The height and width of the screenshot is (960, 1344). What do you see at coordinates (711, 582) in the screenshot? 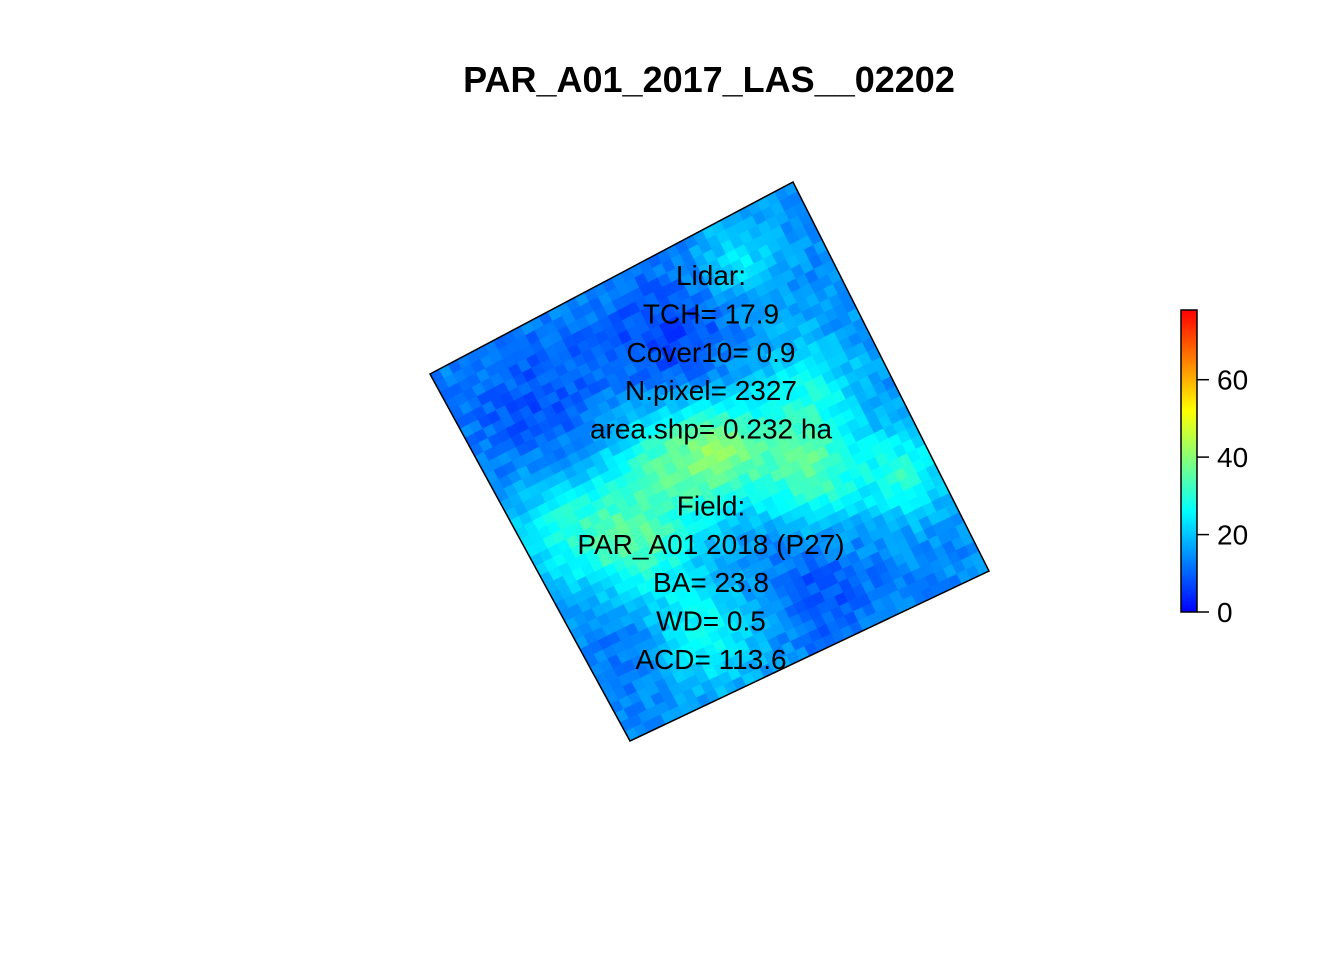
I see `annotation-line: BA= 23.8` at bounding box center [711, 582].